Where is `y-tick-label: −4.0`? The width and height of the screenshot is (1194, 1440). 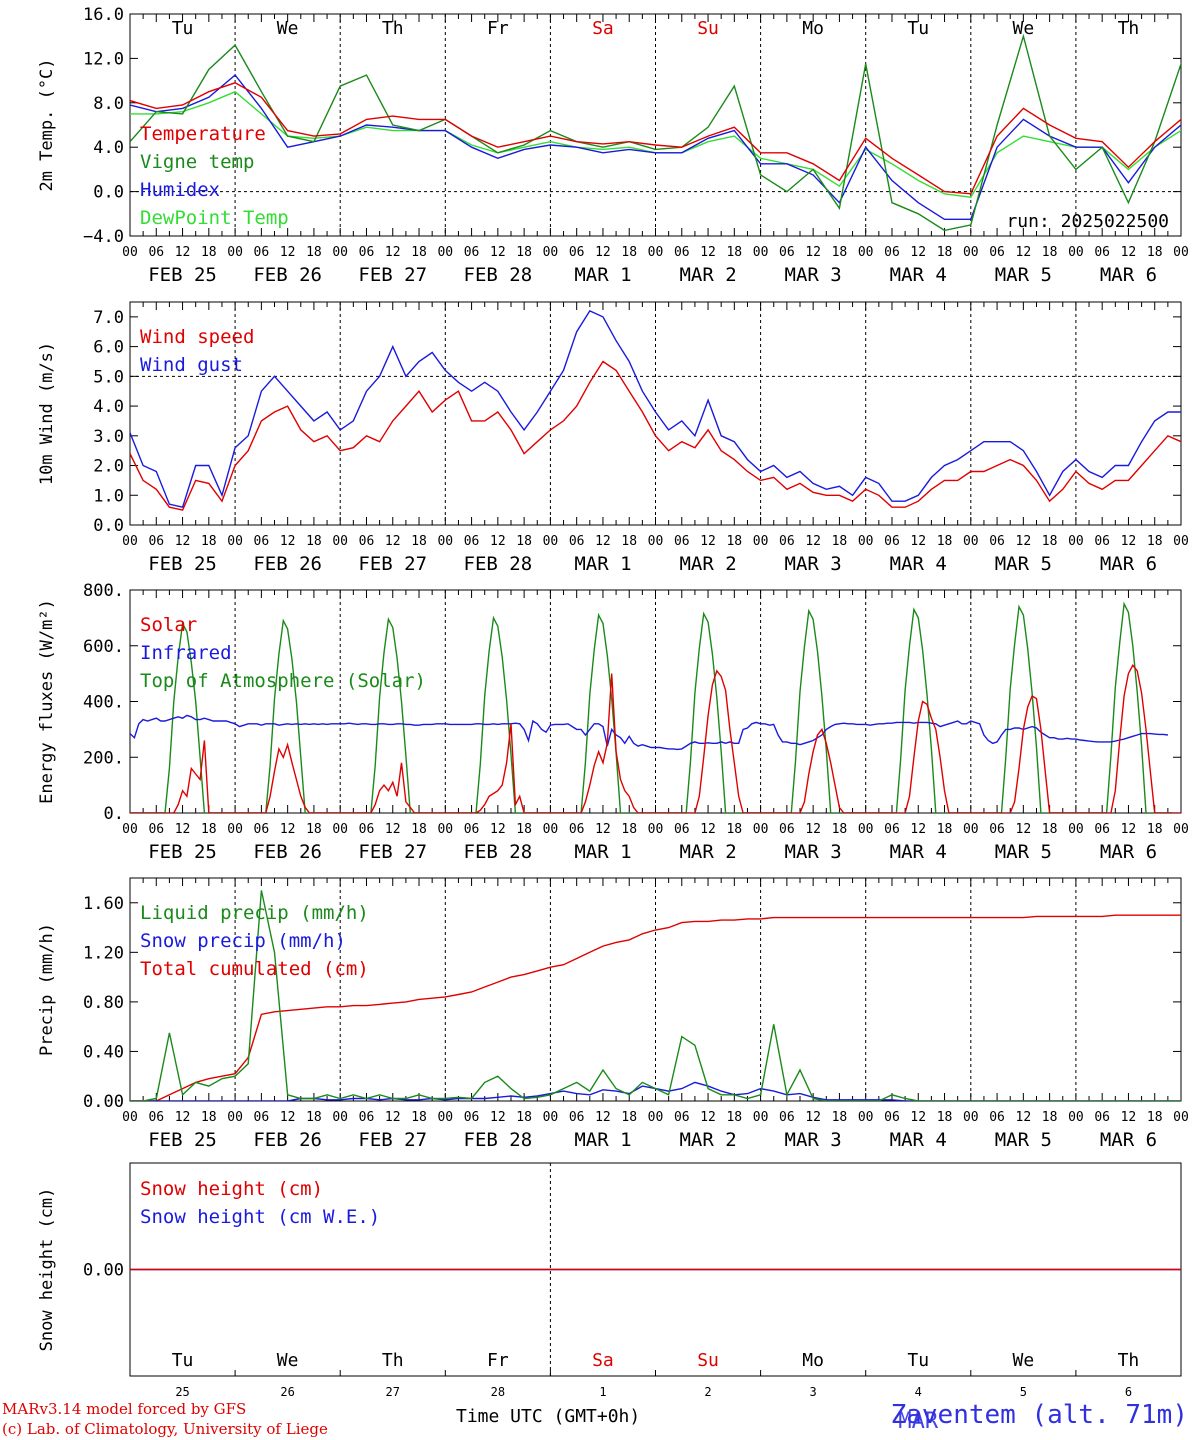
y-tick-label: −4.0 is located at coordinates (103, 237).